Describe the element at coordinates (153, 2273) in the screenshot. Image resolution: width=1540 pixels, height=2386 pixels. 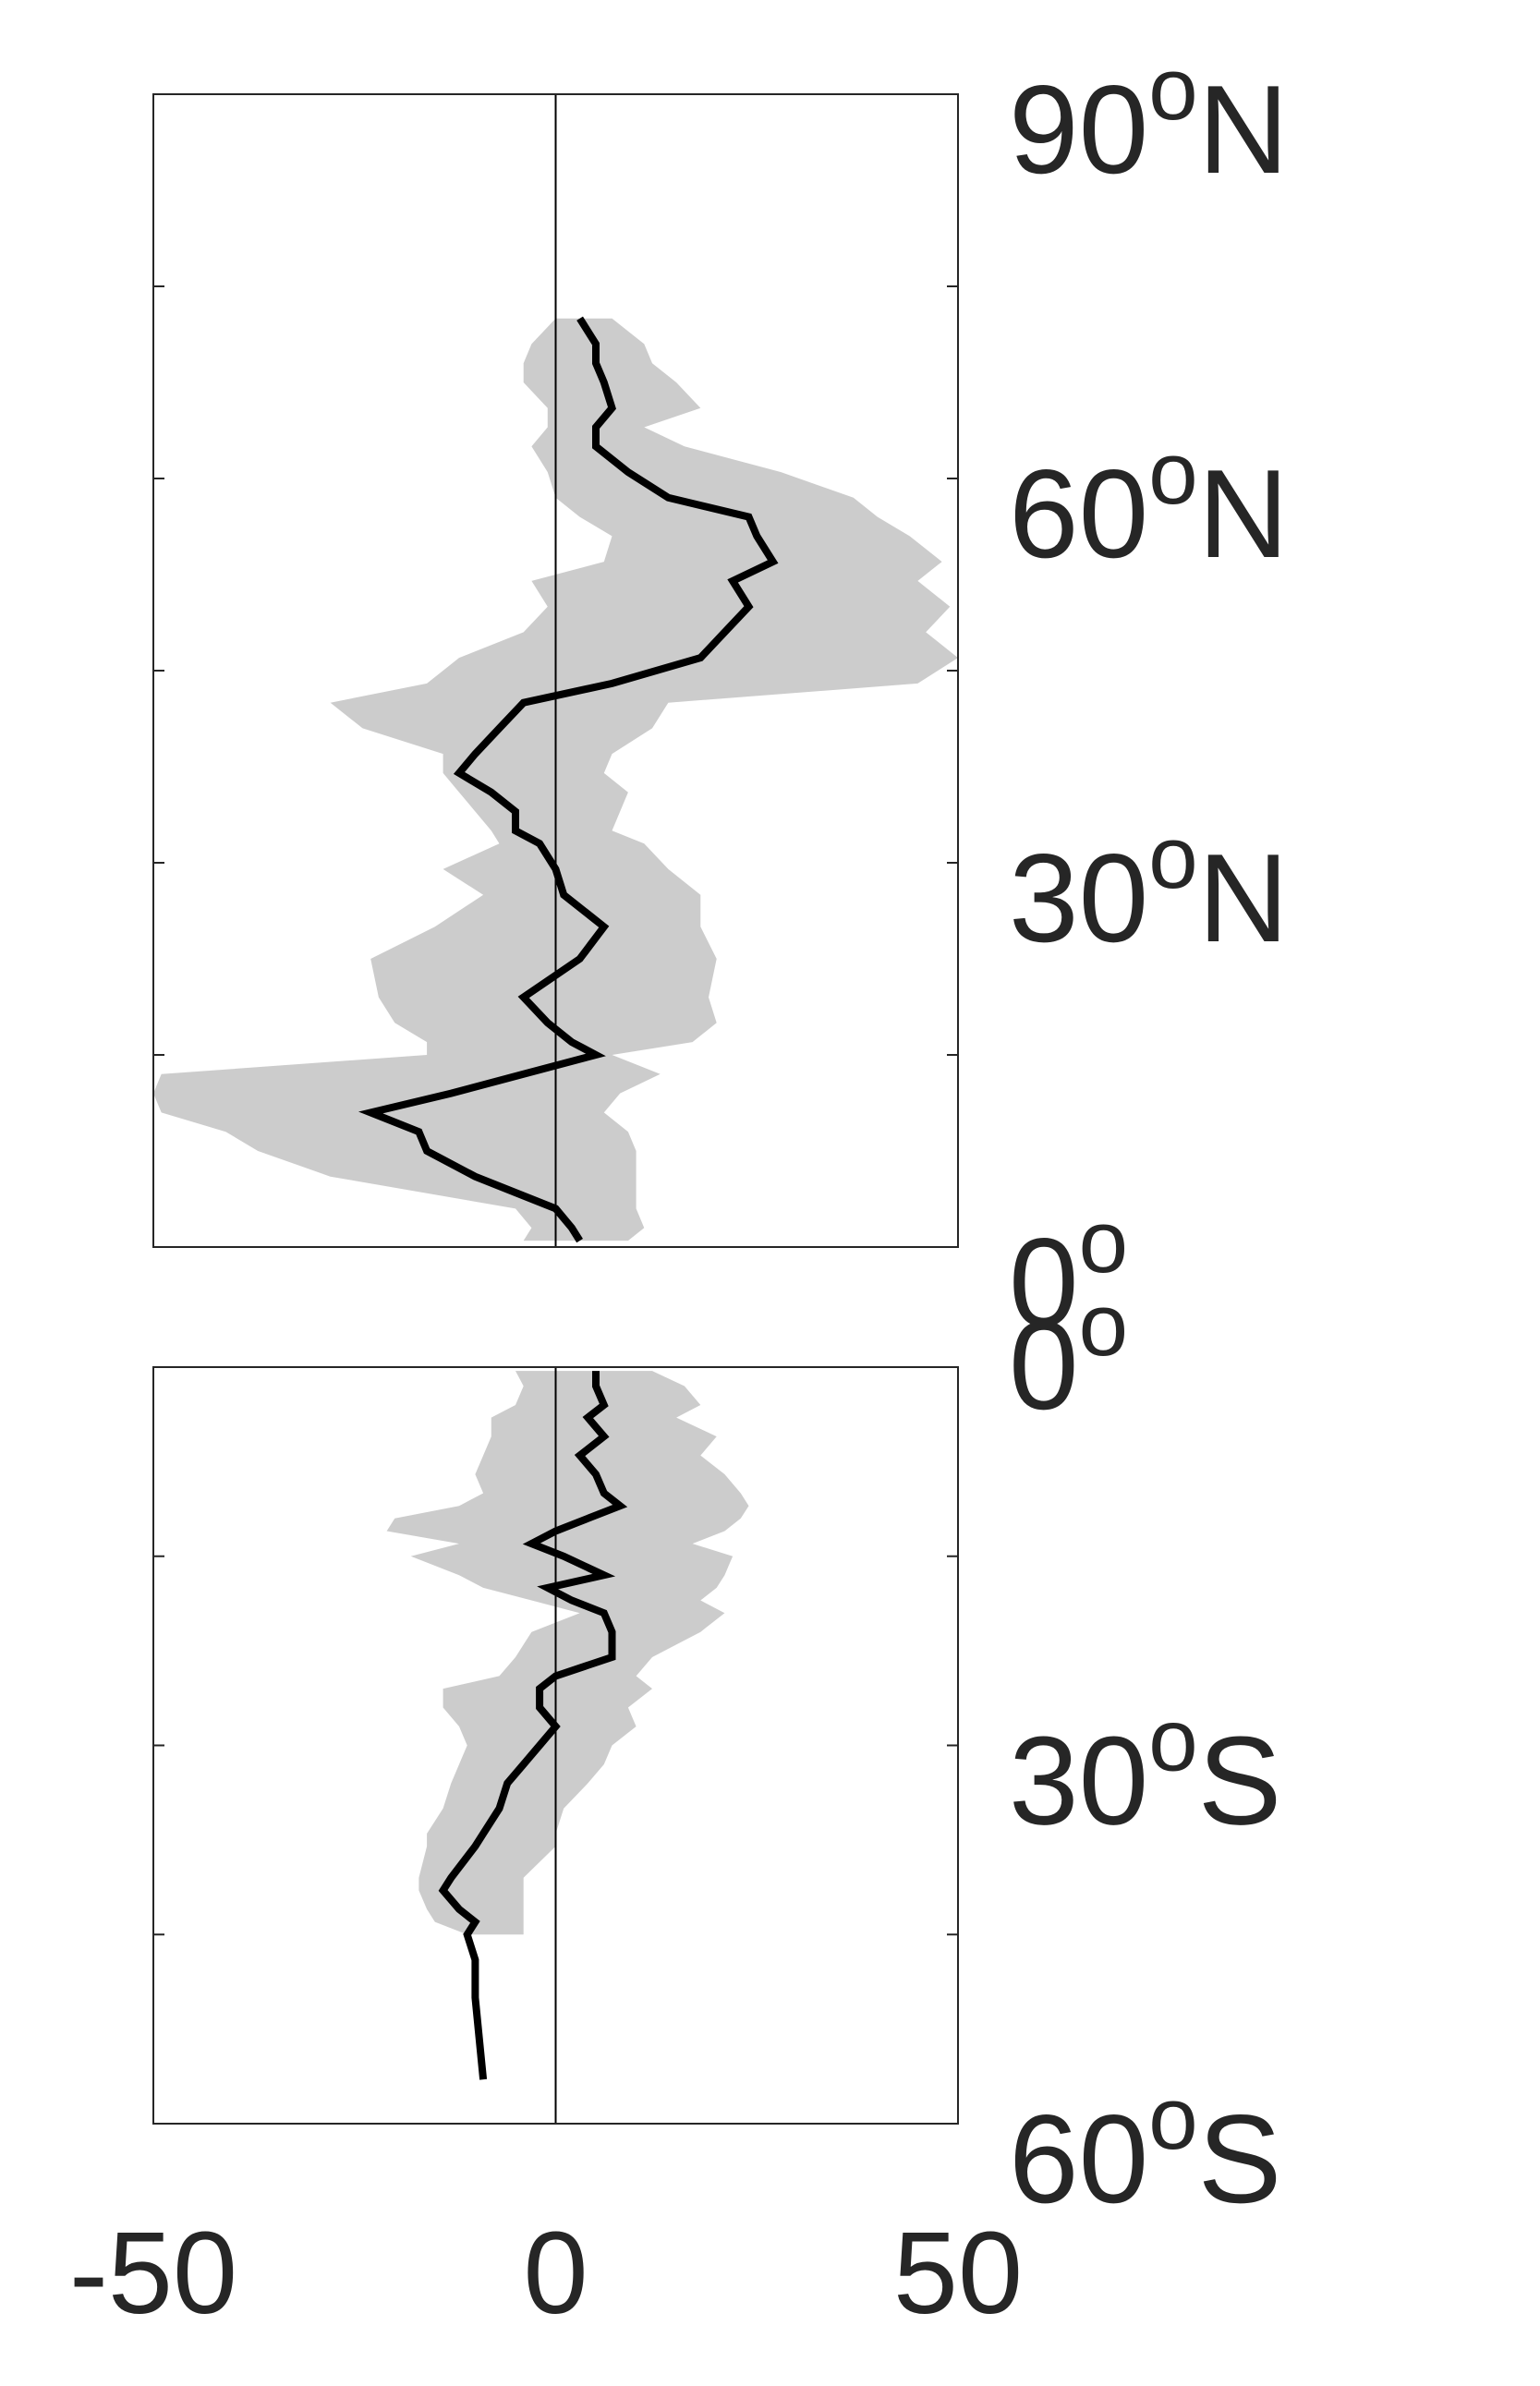
I see `x-tick-label: -50` at that location.